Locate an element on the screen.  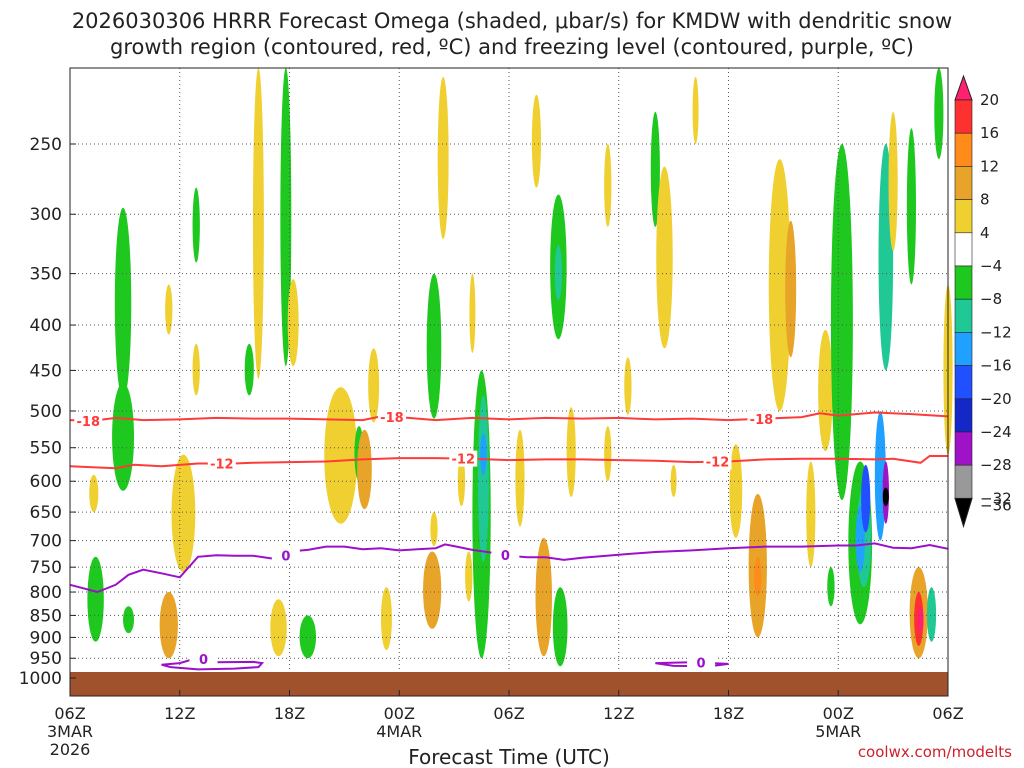
colorbar-label-3: 8 is located at coordinates (985, 200).